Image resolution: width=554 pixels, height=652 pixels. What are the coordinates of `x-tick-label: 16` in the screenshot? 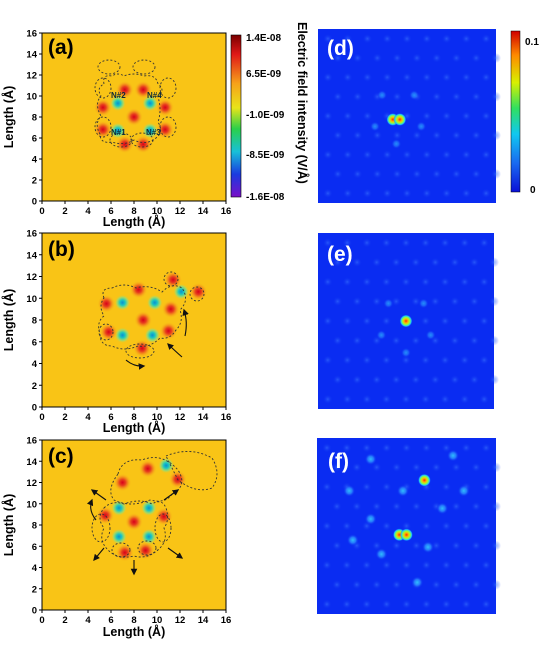 It's located at (226, 417).